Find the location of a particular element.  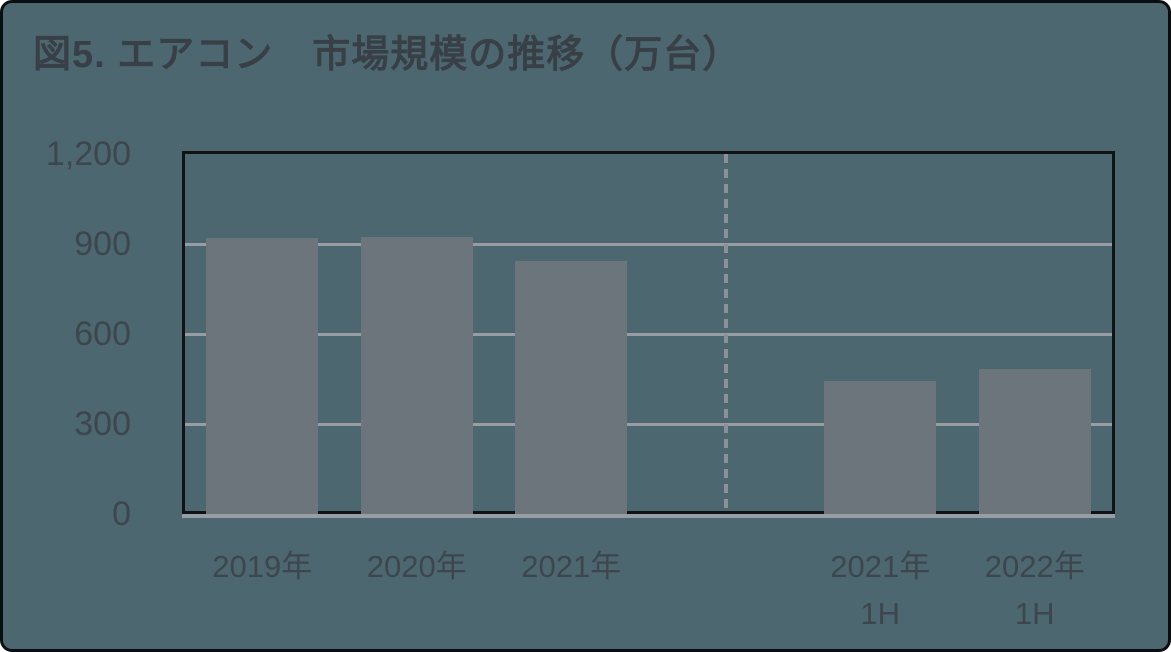

x-axis-black-line is located at coordinates (648, 512).